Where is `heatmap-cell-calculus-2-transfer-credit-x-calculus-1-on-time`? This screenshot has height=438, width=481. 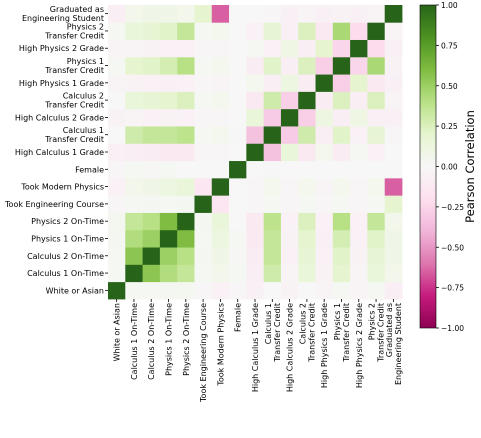
heatmap-cell-calculus-2-transfer-credit-x-calculus-1-on-time is located at coordinates (134, 100).